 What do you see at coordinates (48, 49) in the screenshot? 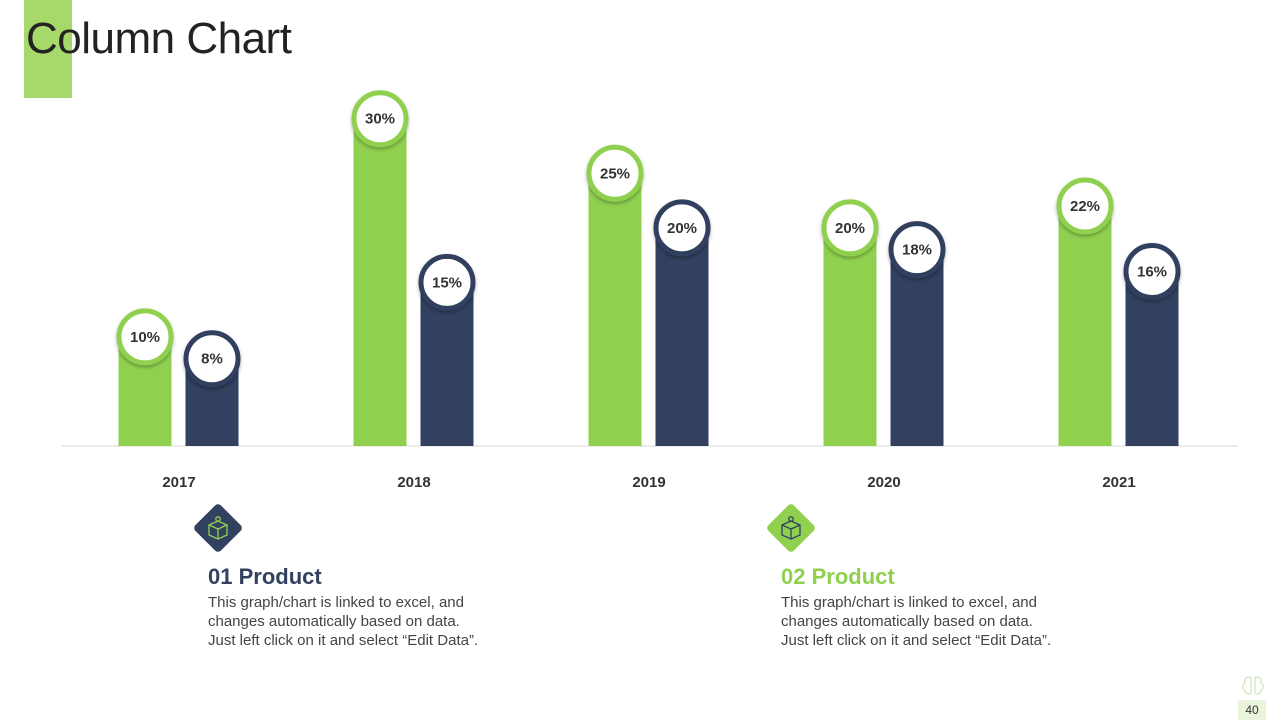
I see `title-accent-bar` at bounding box center [48, 49].